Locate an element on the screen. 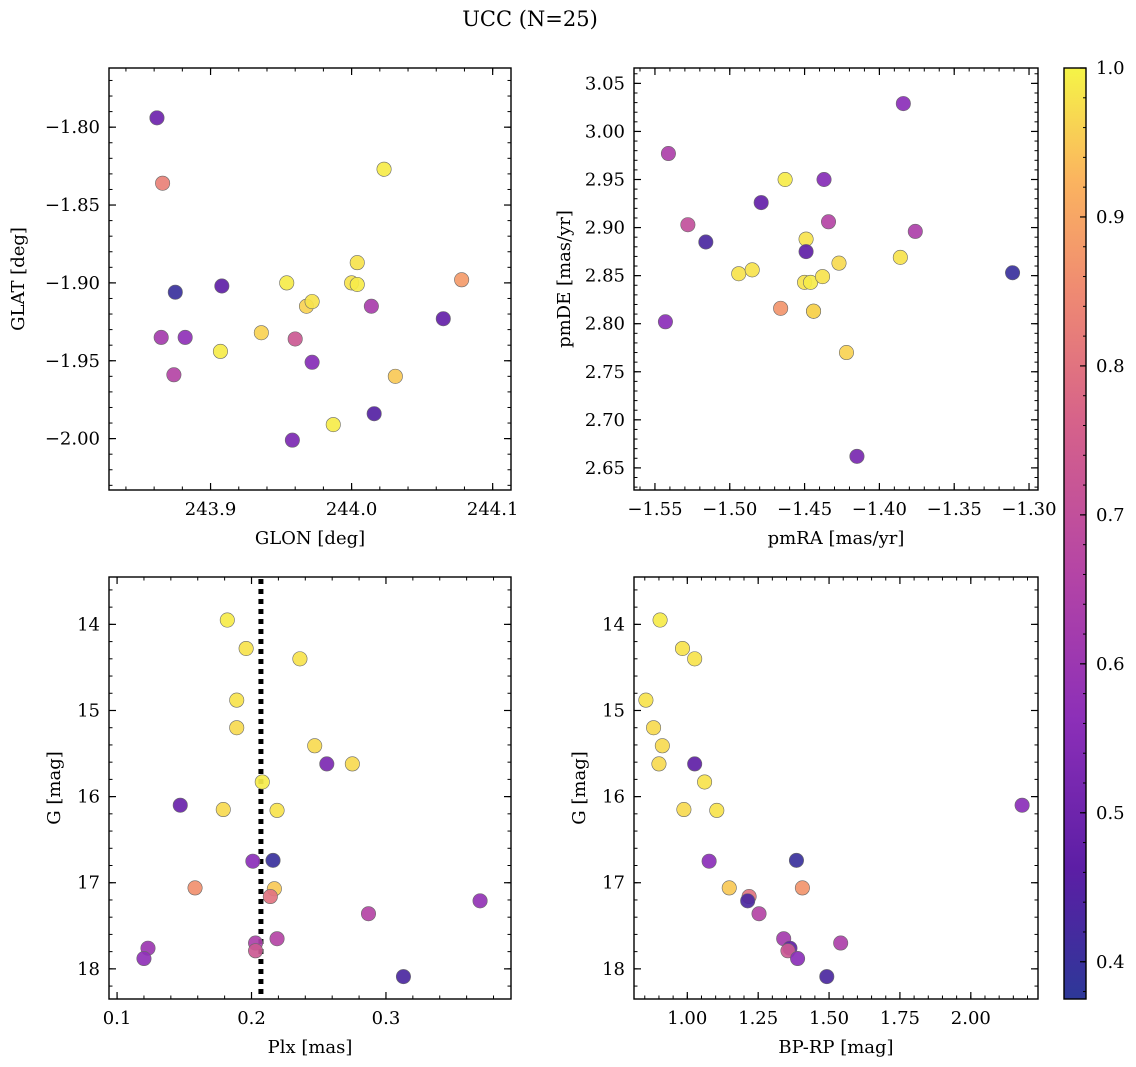  y-tick-label: 17 is located at coordinates (88, 883).